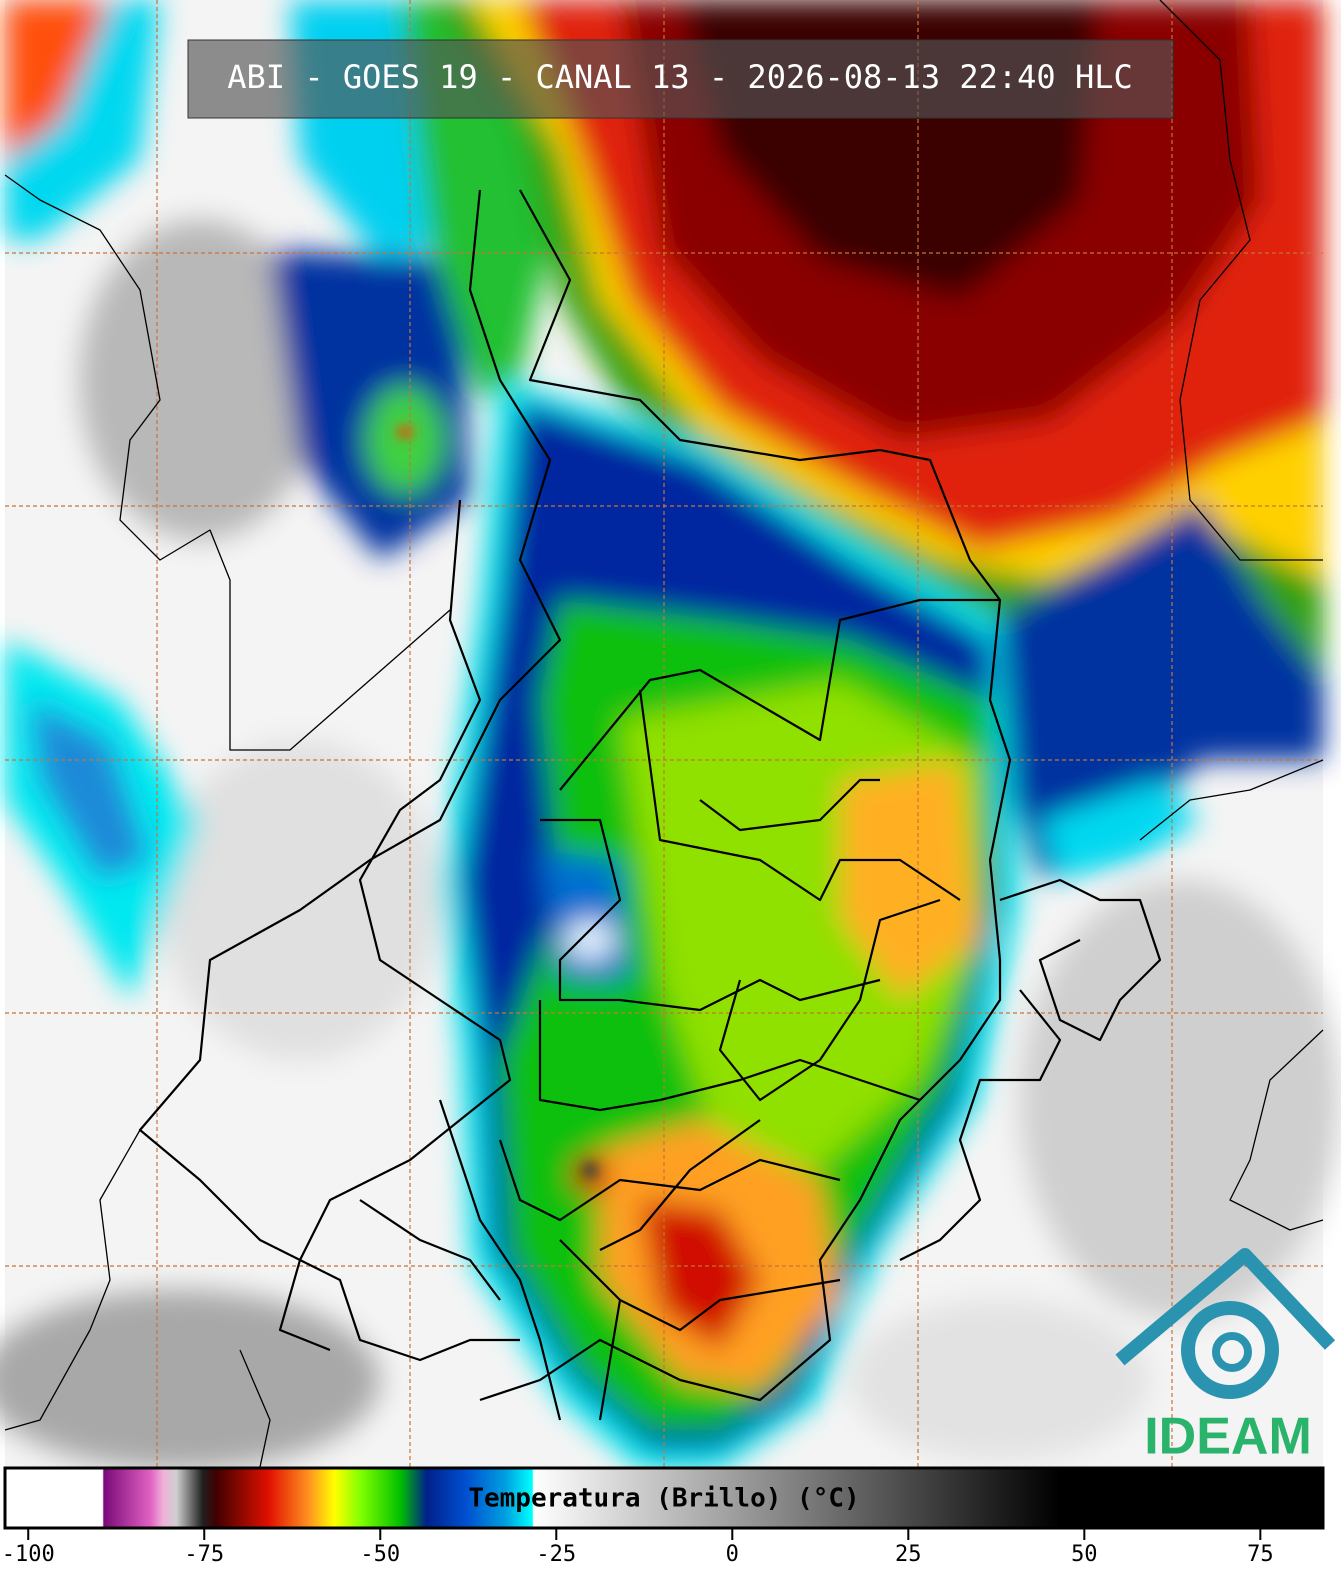  I want to click on tick-label: 0, so click(732, 1554).